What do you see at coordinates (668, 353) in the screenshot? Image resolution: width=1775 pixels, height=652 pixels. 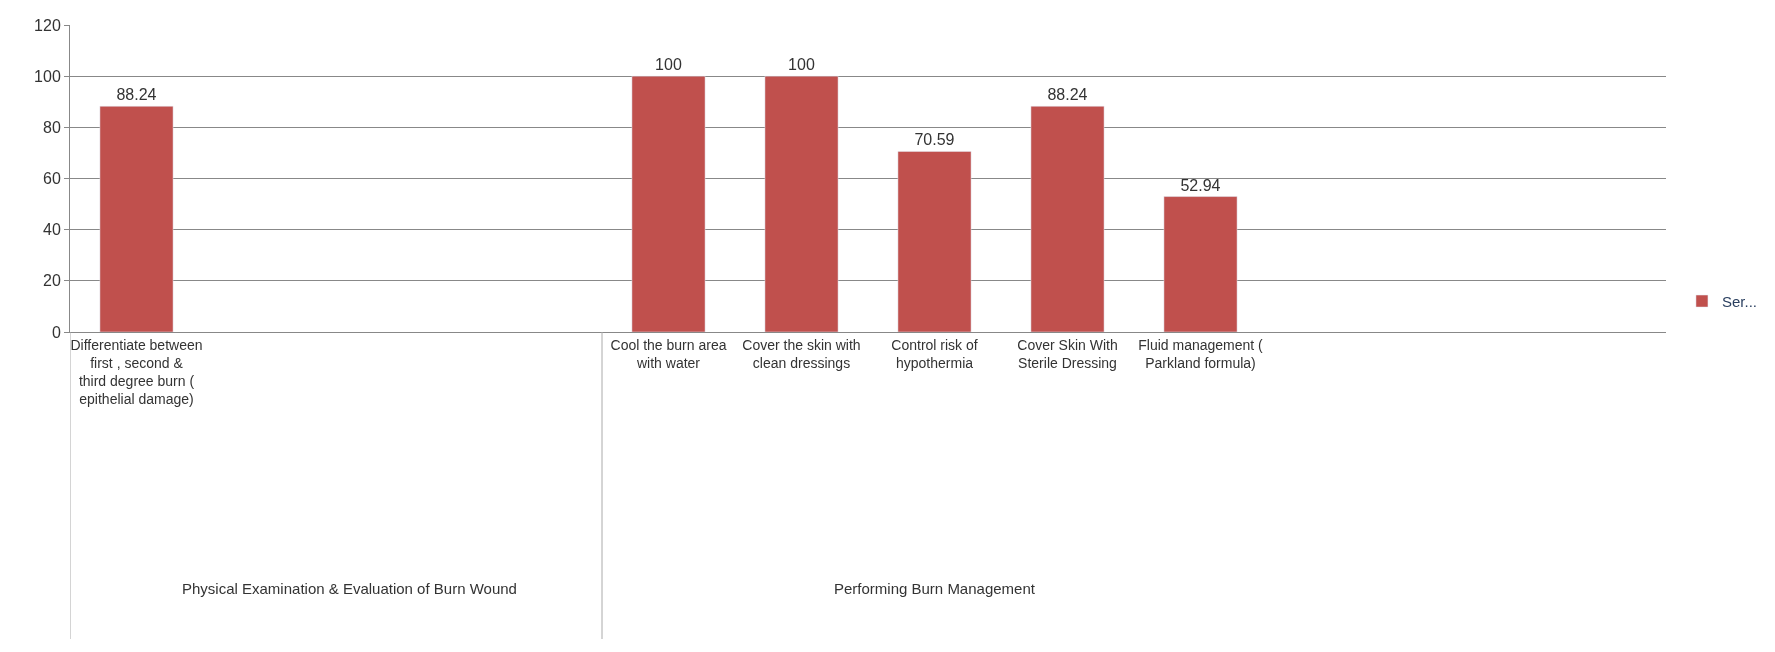 I see `x-tick-label: Cool the burn area with water` at bounding box center [668, 353].